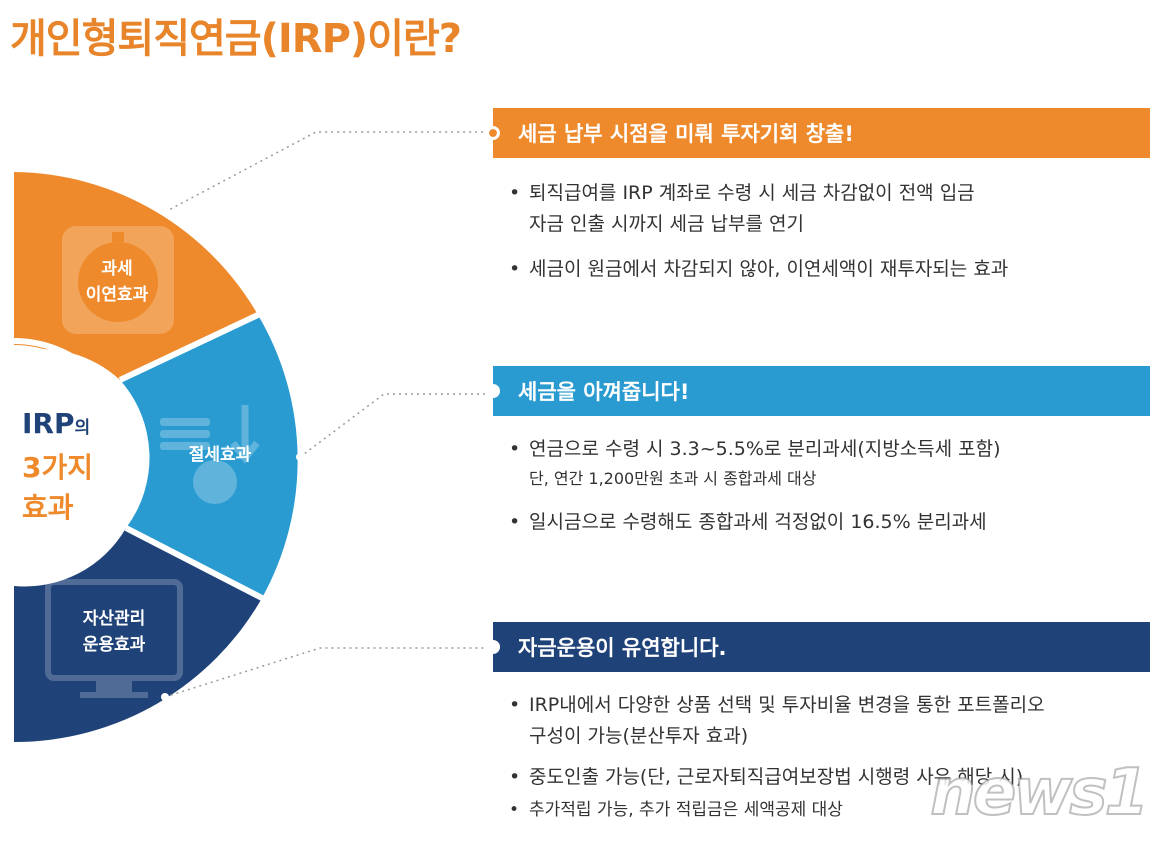 Image resolution: width=1164 pixels, height=844 pixels. What do you see at coordinates (818, 647) in the screenshot?
I see `section-banner-asset-management: 자금운용이 유연합니다.` at bounding box center [818, 647].